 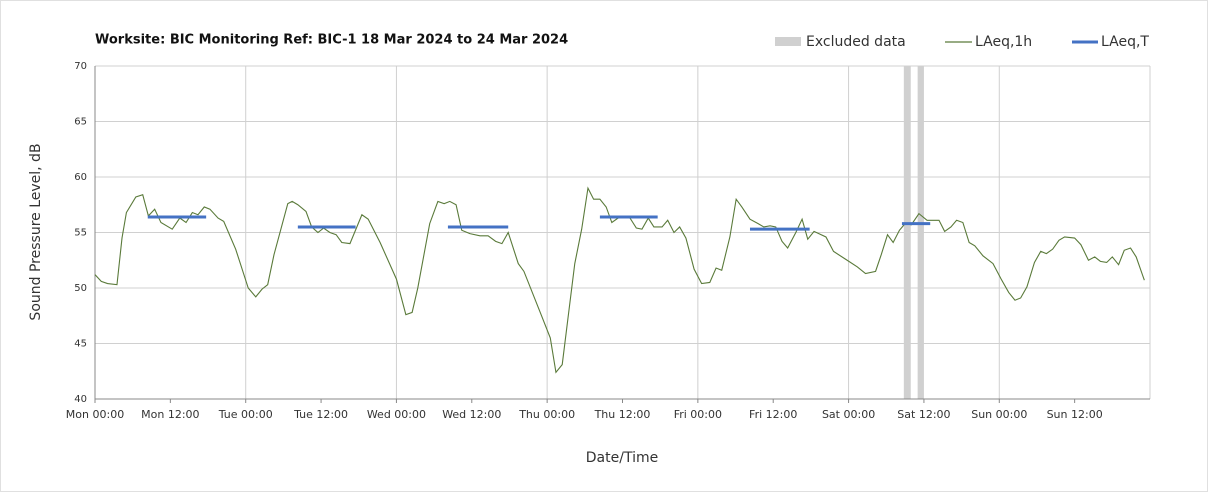 What do you see at coordinates (1003, 42) in the screenshot?
I see `legend-label: LAeq,1h` at bounding box center [1003, 42].